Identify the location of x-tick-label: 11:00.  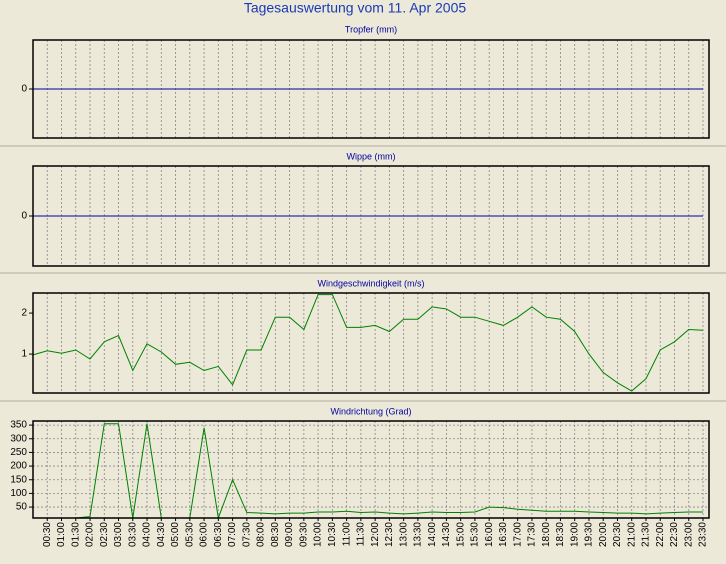
(346, 534).